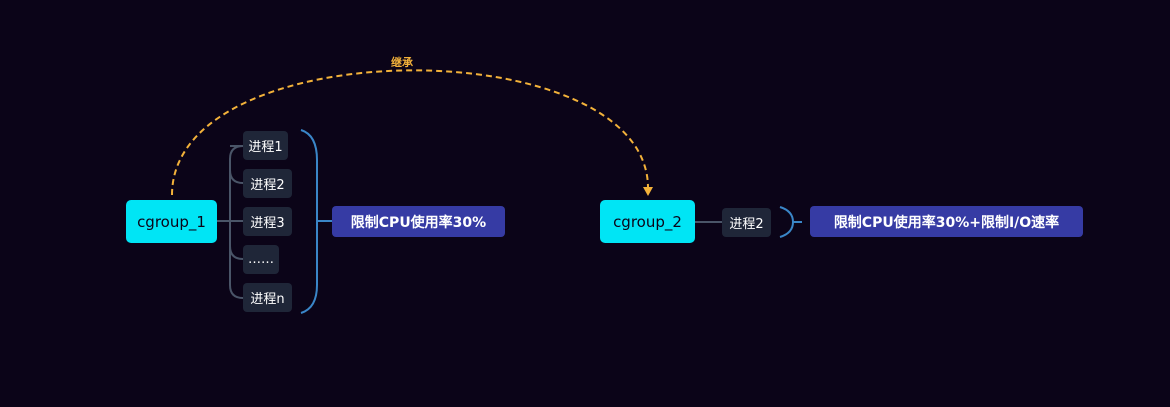 Image resolution: width=1170 pixels, height=407 pixels. What do you see at coordinates (946, 221) in the screenshot?
I see `cgroup-2-limit: 限制CPU使用率30%+限制I/O速率` at bounding box center [946, 221].